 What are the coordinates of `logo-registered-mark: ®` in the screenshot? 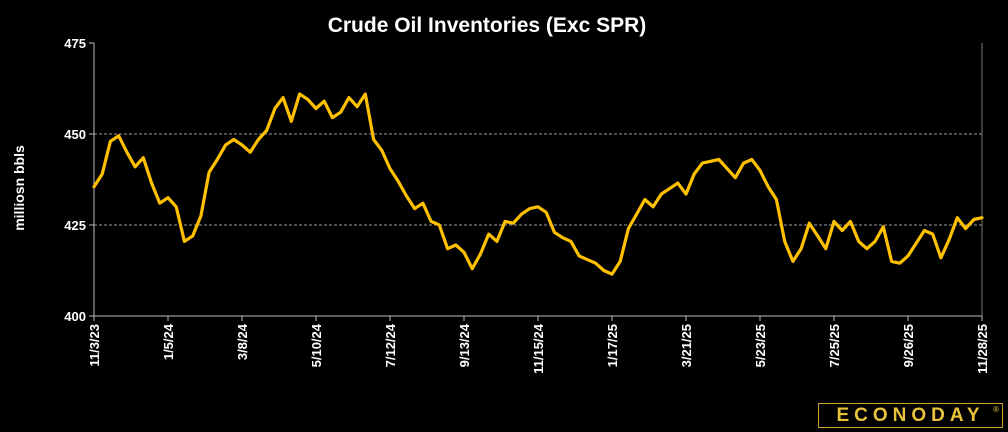 It's located at (996, 409).